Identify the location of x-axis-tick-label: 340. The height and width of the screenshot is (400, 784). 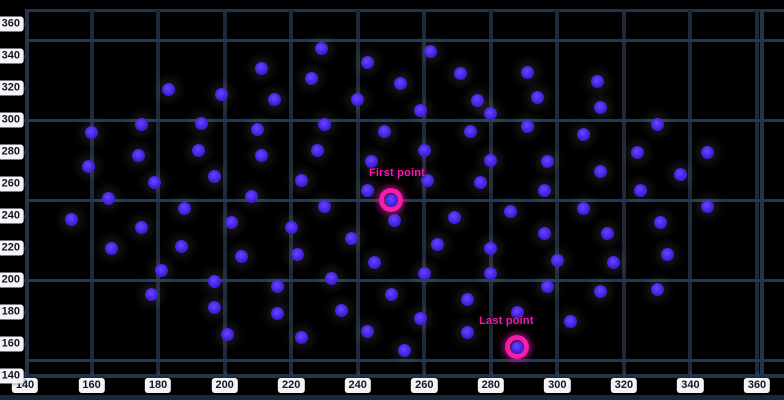
(690, 385).